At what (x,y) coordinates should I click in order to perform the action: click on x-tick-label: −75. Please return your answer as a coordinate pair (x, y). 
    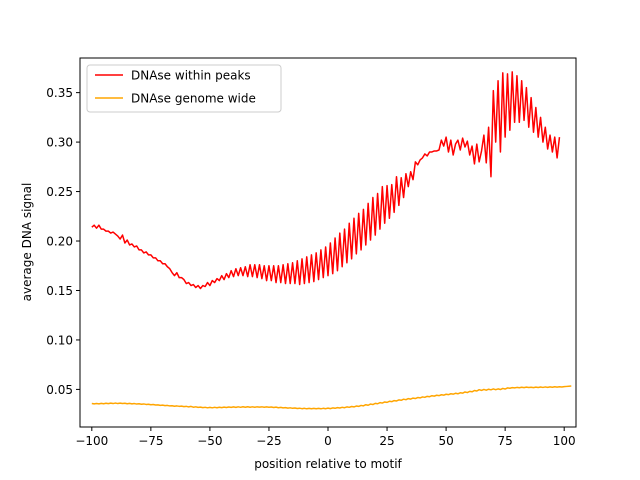
    Looking at the image, I should click on (150, 441).